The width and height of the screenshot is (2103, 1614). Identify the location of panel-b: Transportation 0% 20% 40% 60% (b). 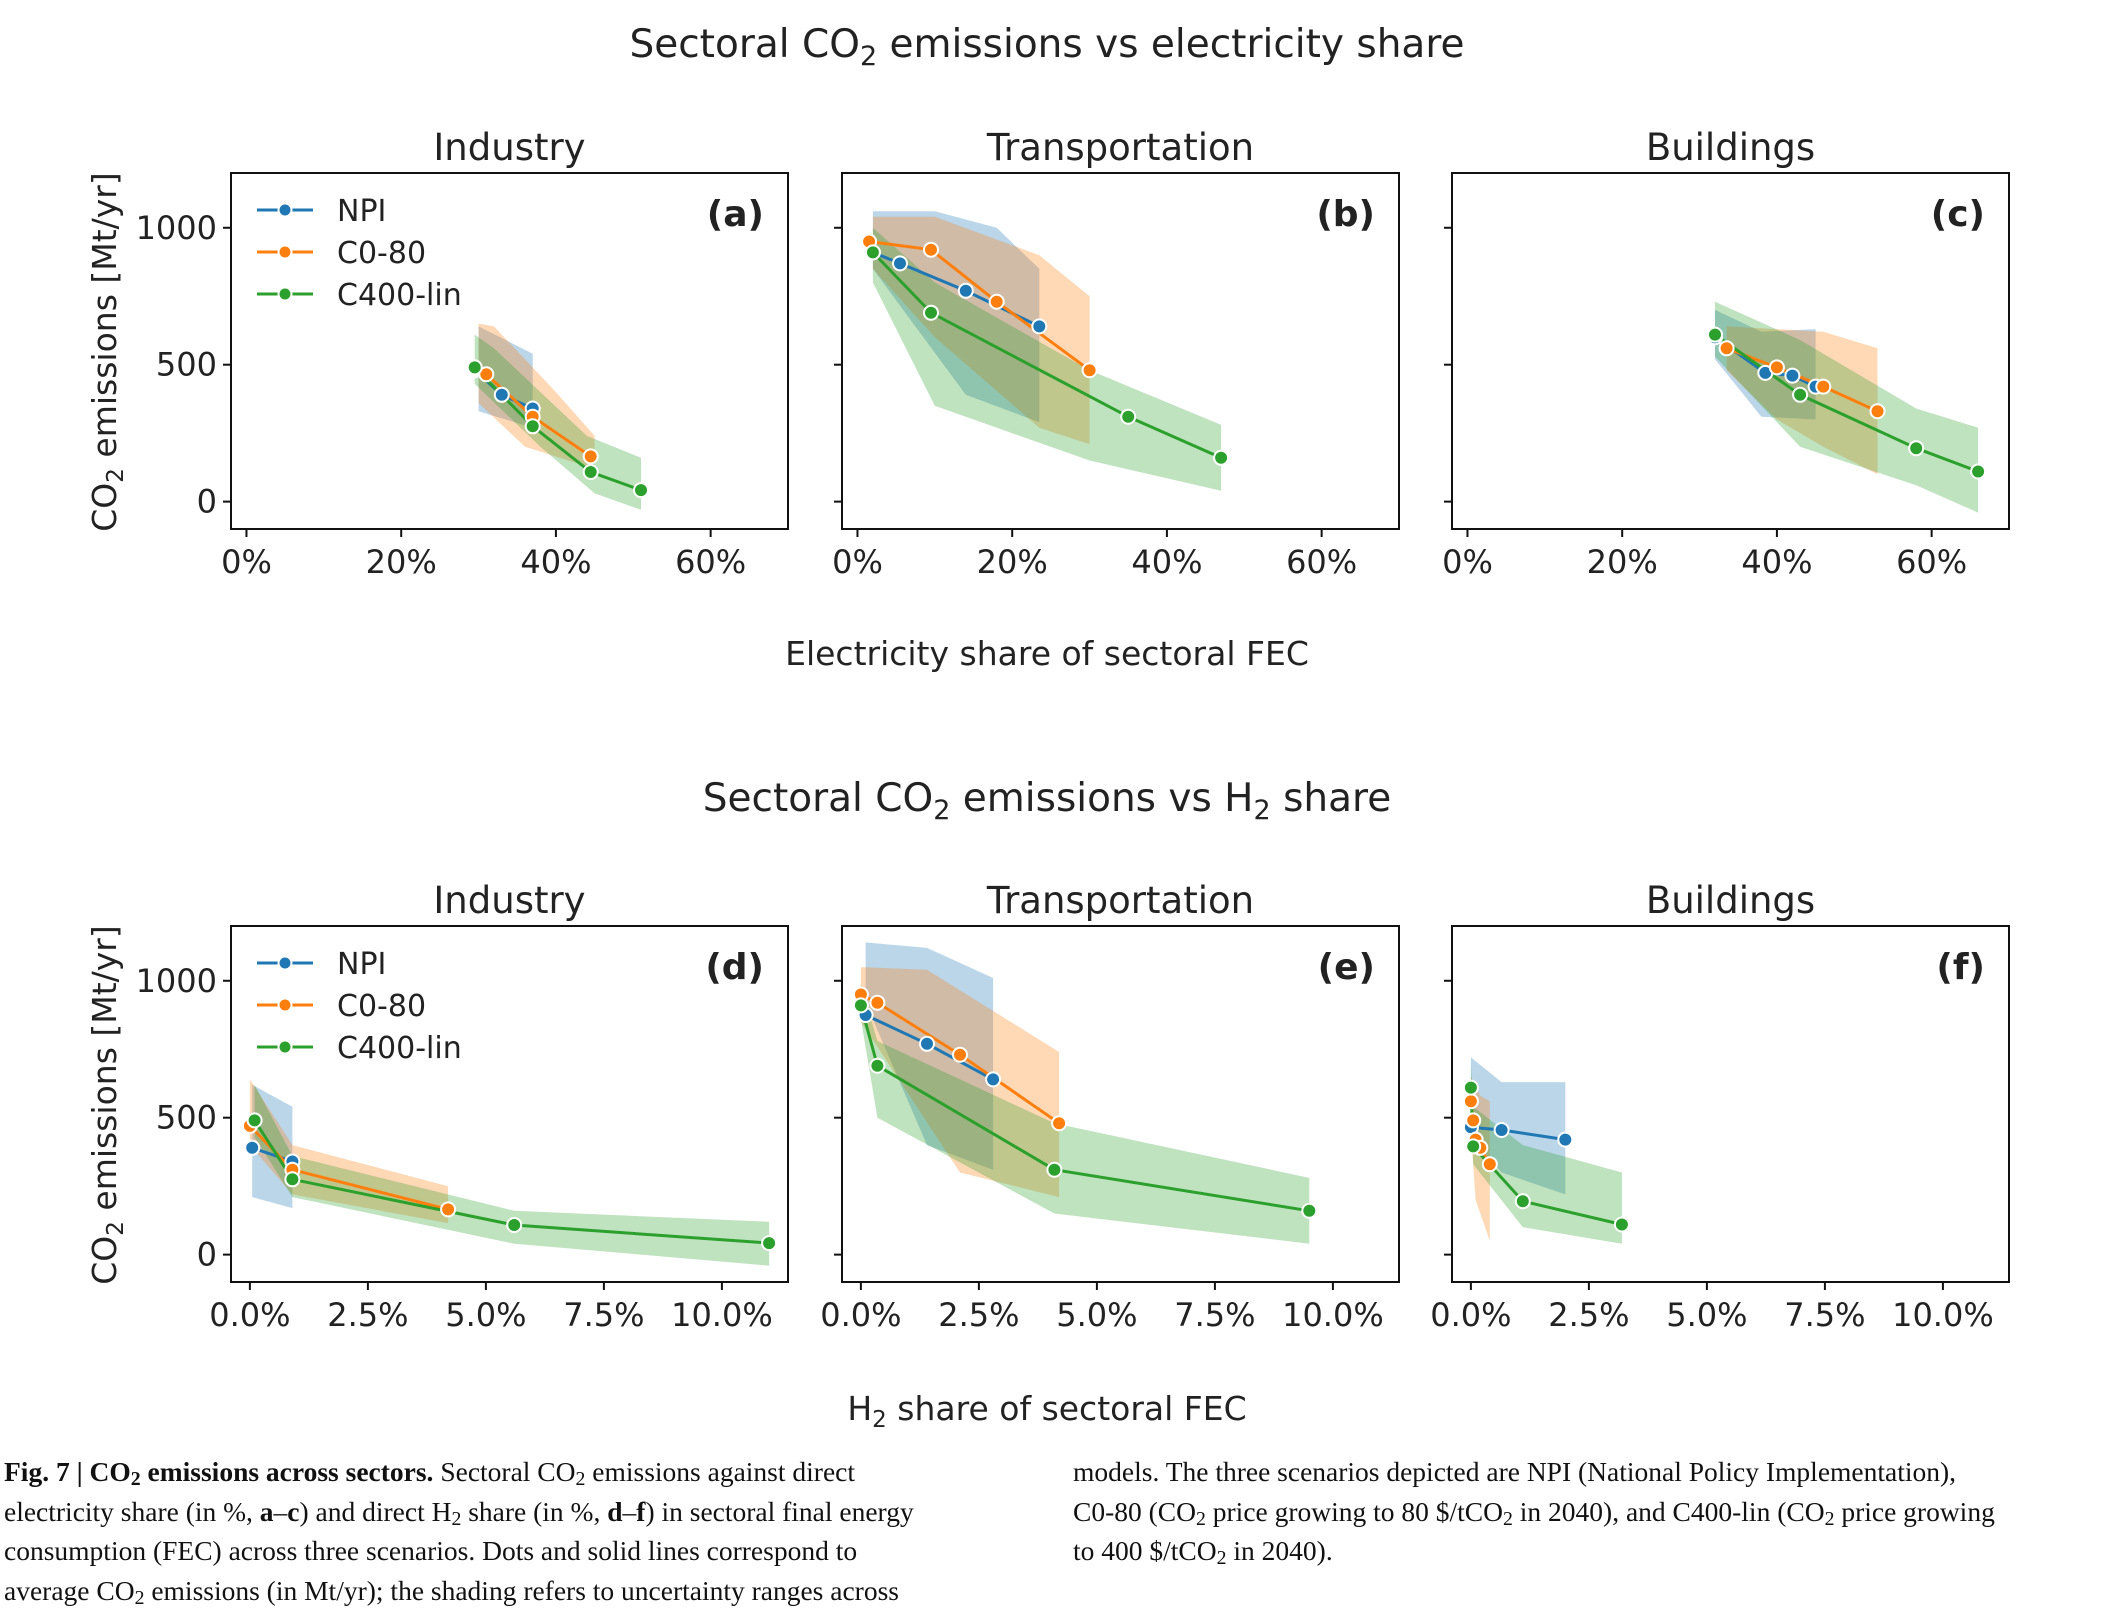
(1116, 353).